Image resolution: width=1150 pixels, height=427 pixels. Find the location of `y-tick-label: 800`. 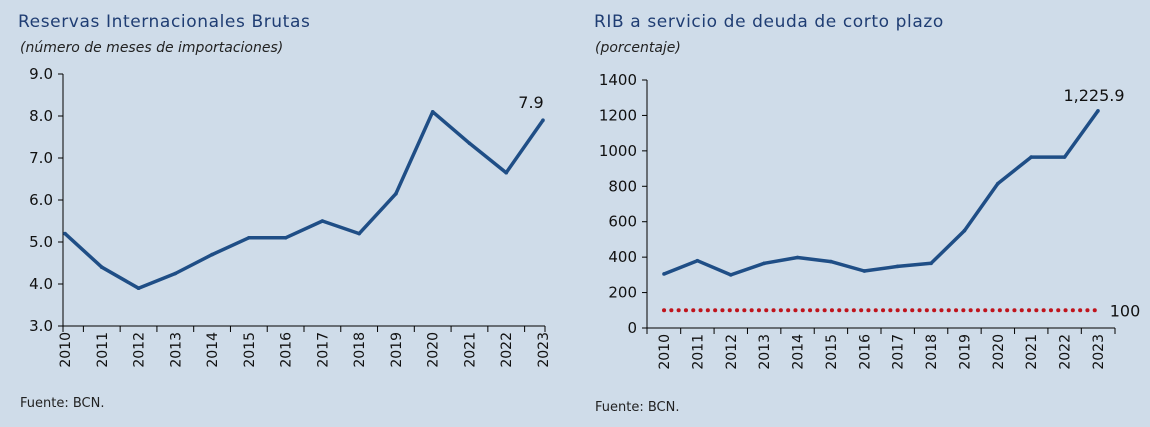

y-tick-label: 800 is located at coordinates (622, 186).